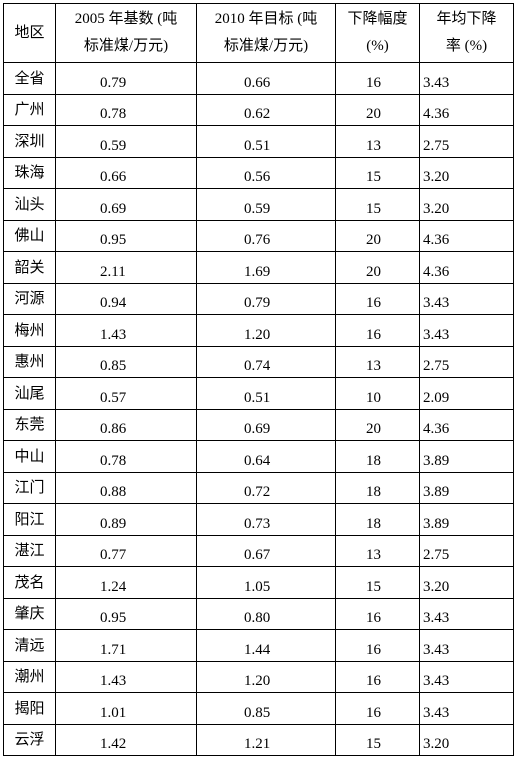  I want to click on base-value: 0.95, so click(113, 618).